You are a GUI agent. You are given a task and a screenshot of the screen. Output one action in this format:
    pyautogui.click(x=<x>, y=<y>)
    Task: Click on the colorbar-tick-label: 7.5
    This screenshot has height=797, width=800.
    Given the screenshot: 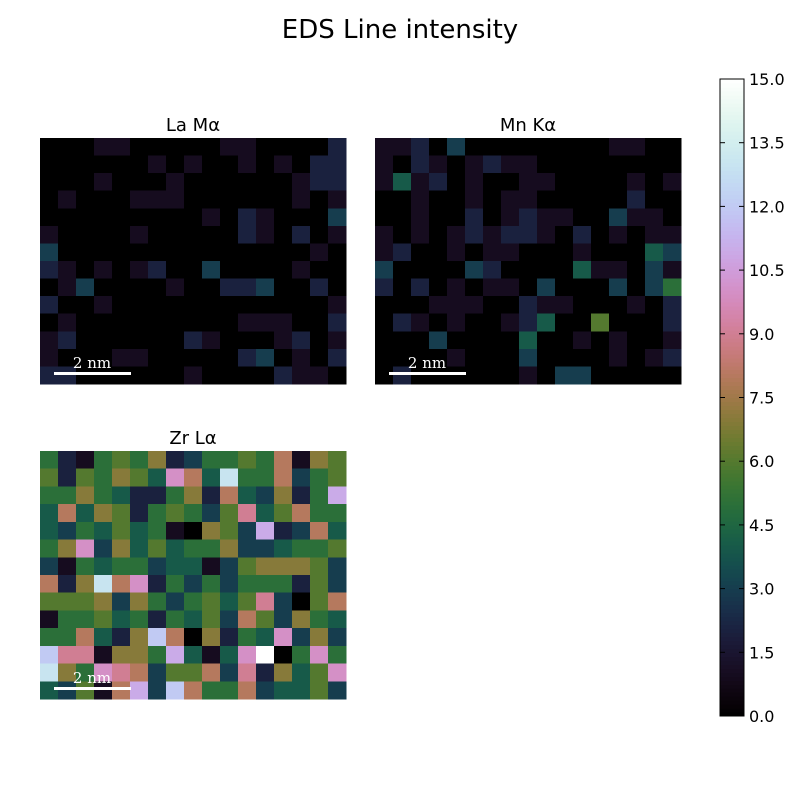 What is the action you would take?
    pyautogui.click(x=761, y=398)
    